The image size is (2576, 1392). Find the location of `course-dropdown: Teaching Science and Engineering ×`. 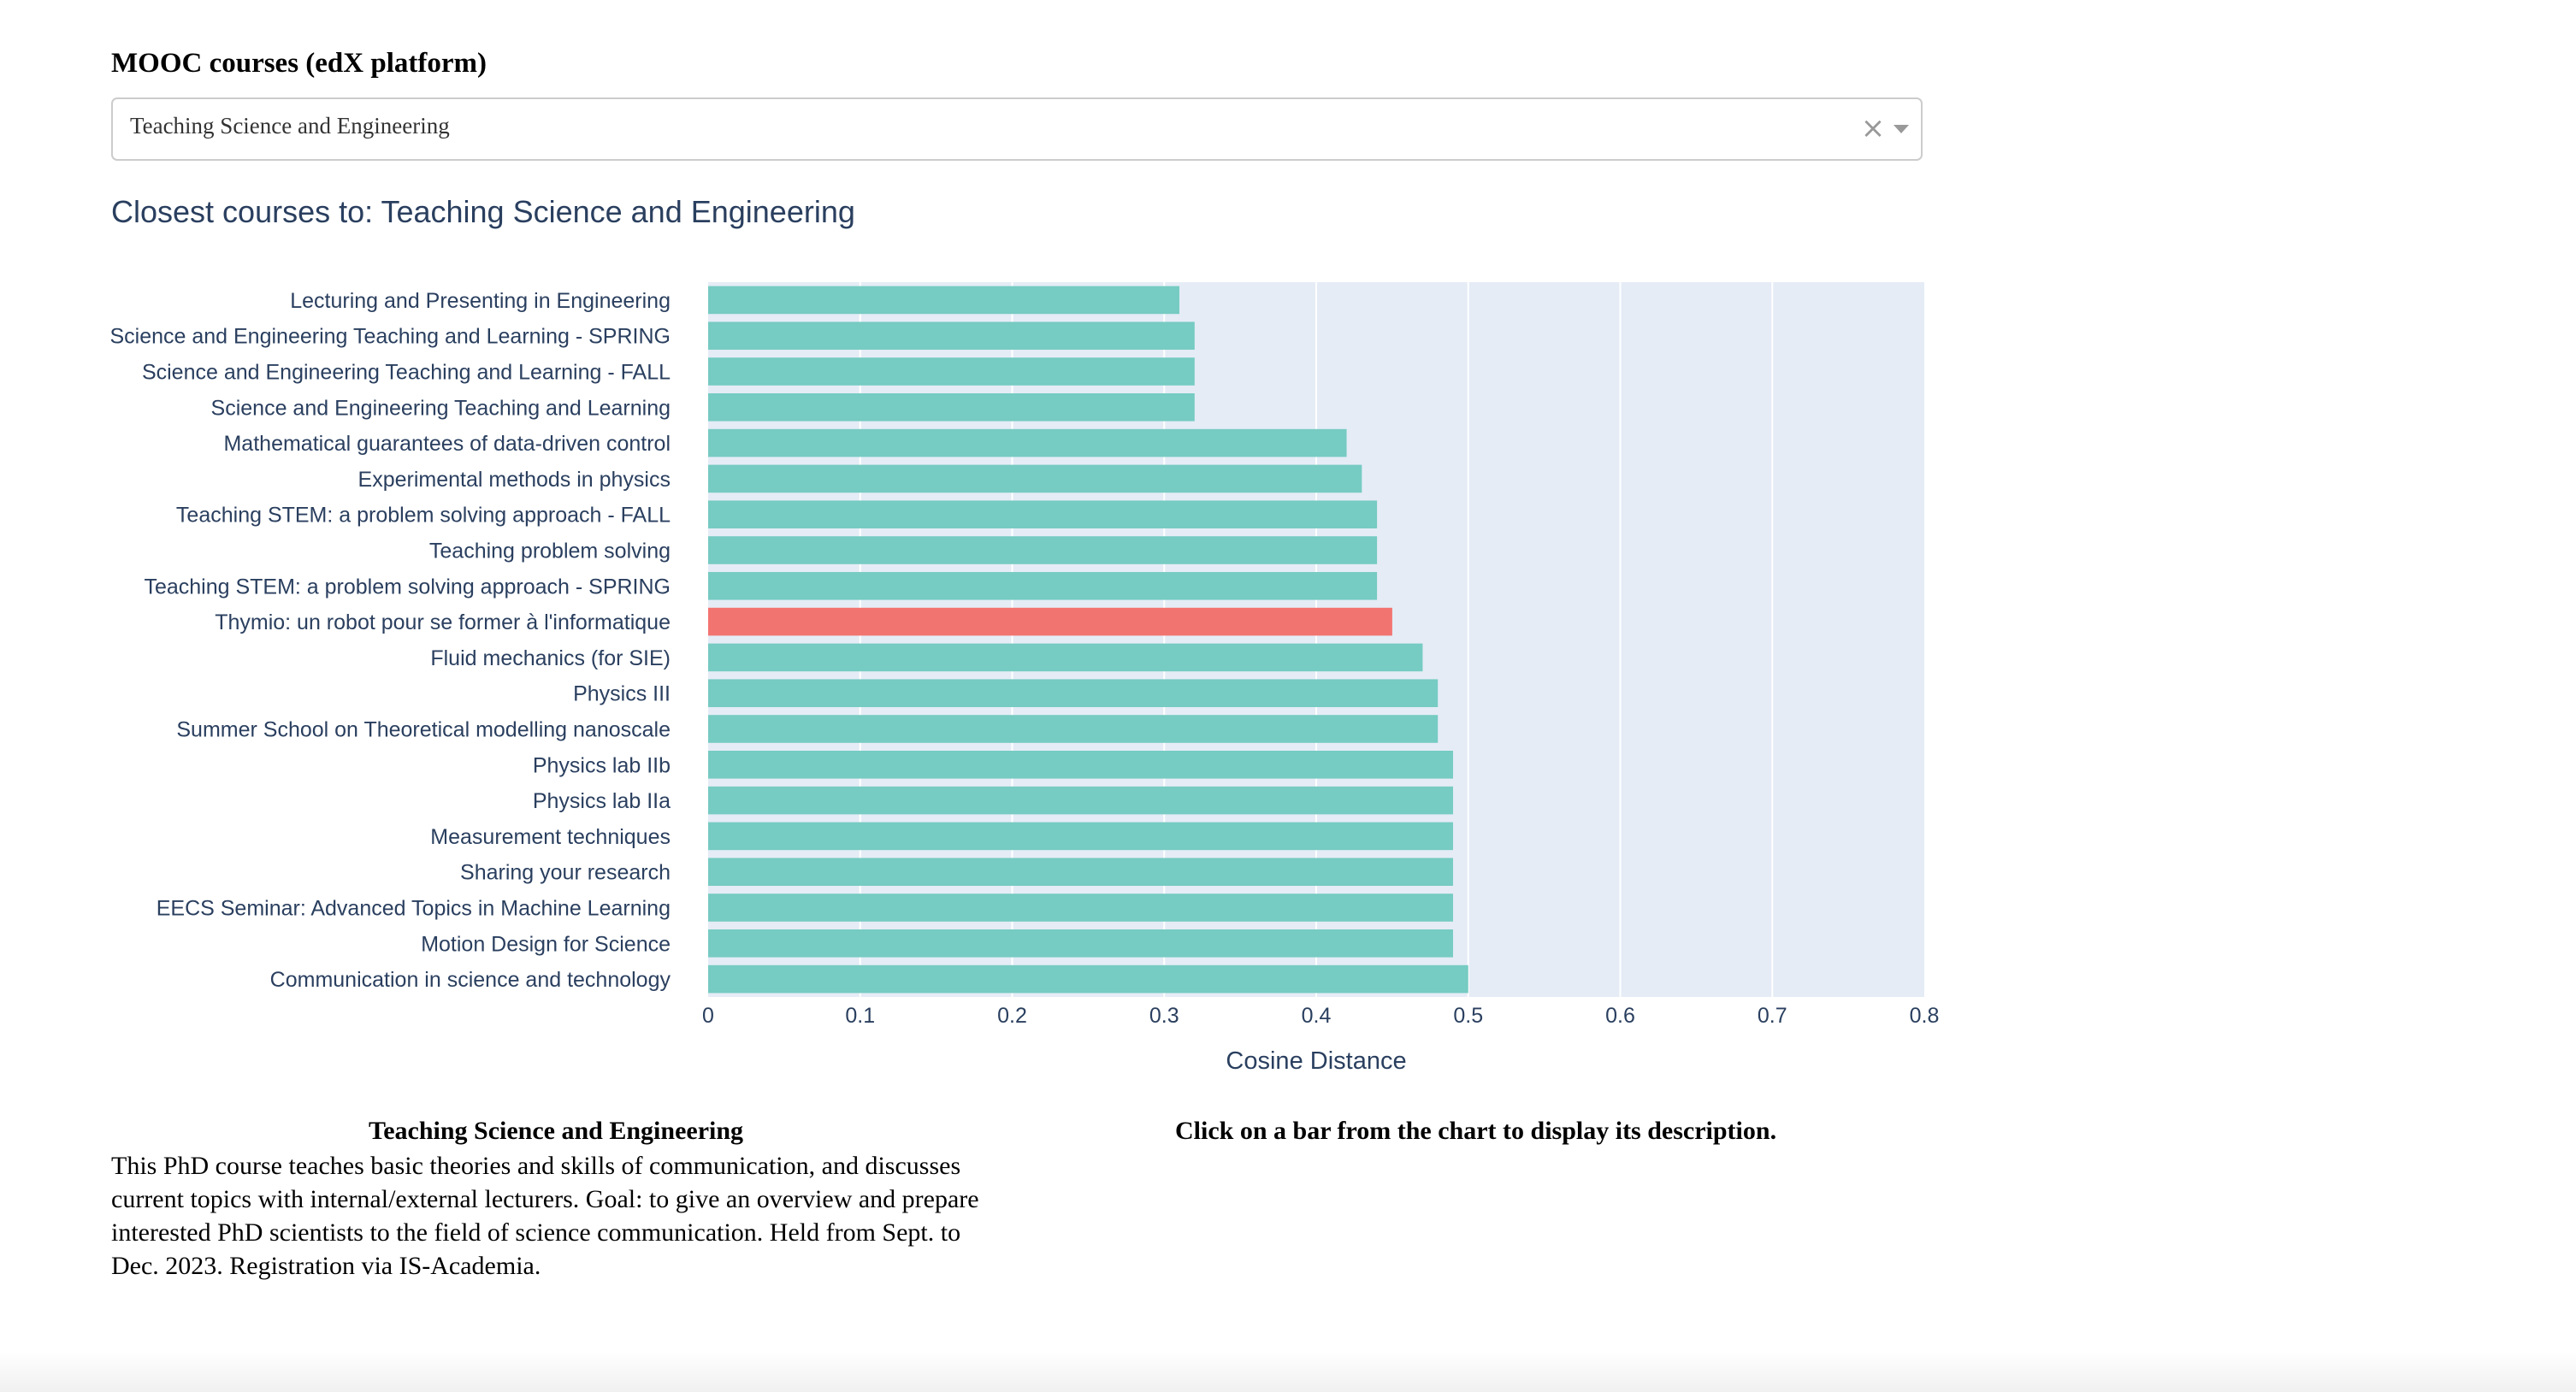

course-dropdown: Teaching Science and Engineering × is located at coordinates (1017, 129).